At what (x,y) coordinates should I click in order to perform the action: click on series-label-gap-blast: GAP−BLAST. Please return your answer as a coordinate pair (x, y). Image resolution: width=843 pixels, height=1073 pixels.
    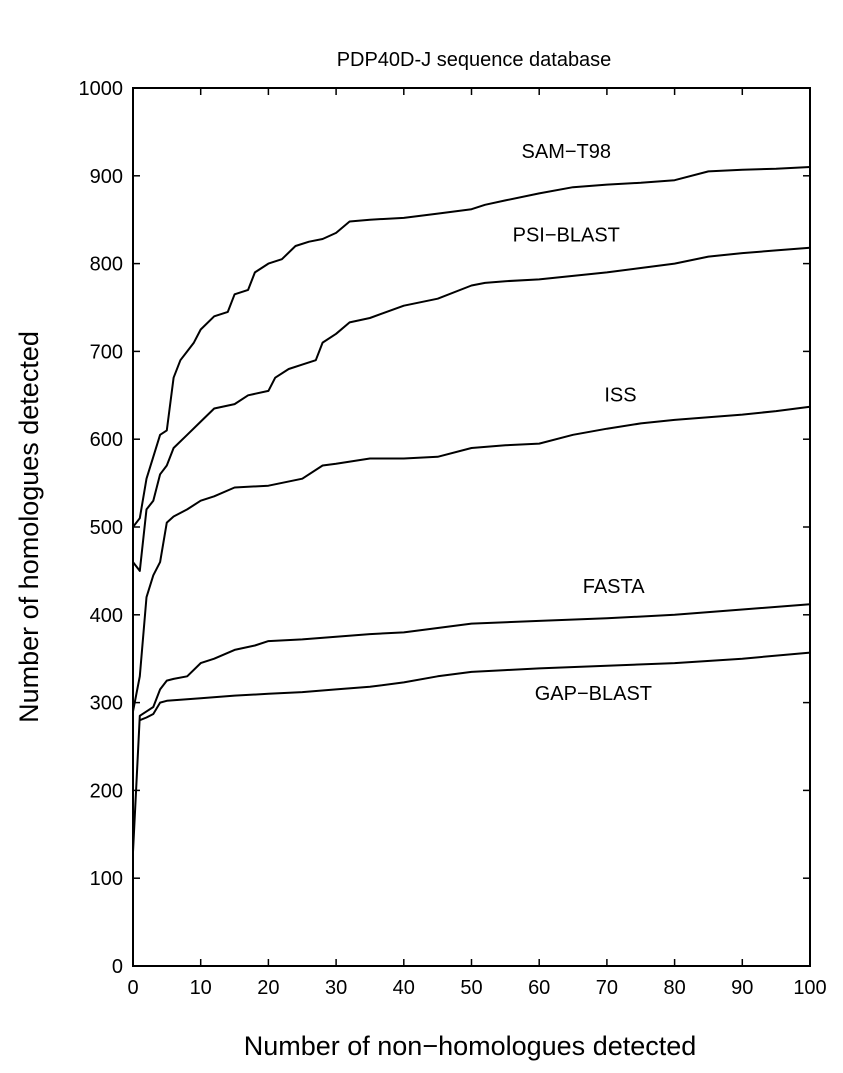
    Looking at the image, I should click on (593, 694).